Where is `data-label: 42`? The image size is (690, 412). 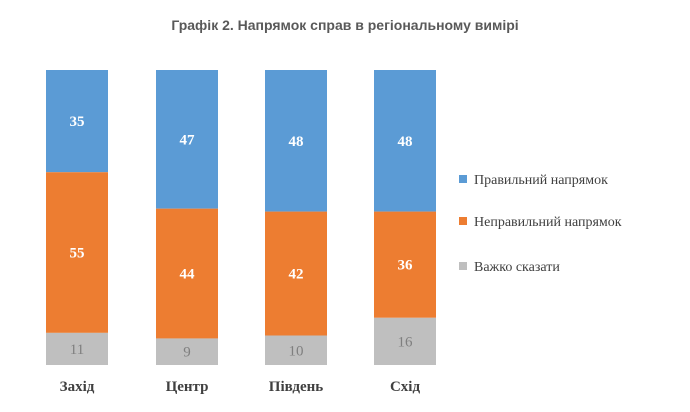 data-label: 42 is located at coordinates (296, 275).